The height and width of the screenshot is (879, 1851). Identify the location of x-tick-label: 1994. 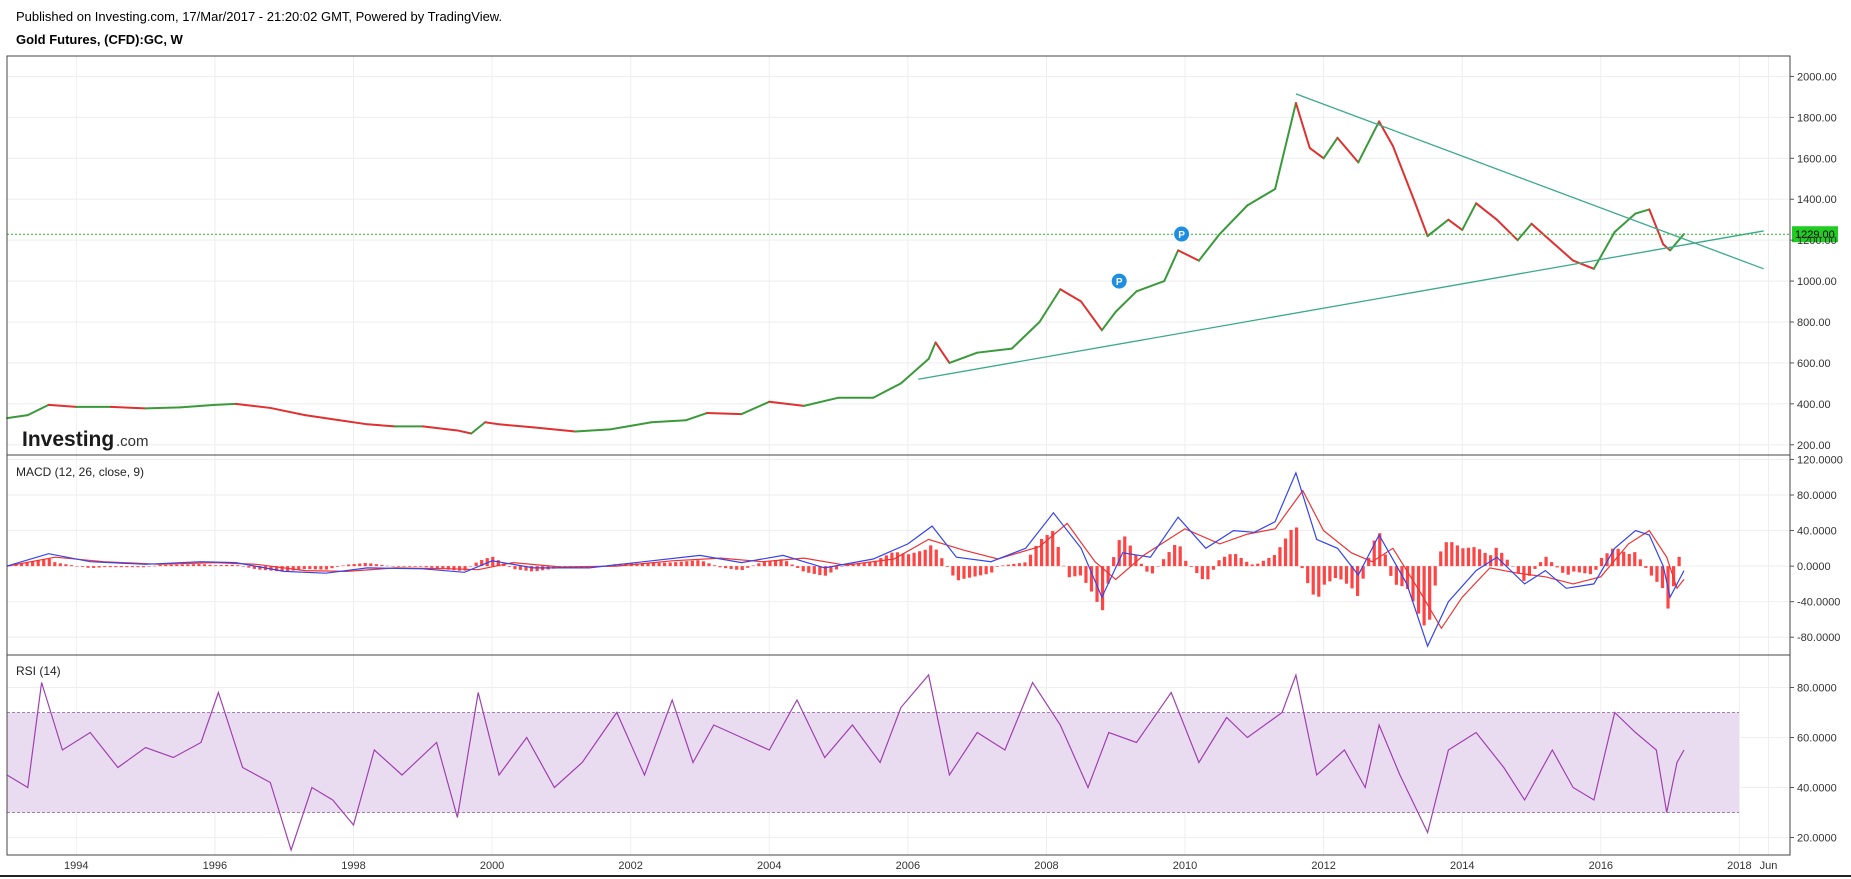
(76, 866).